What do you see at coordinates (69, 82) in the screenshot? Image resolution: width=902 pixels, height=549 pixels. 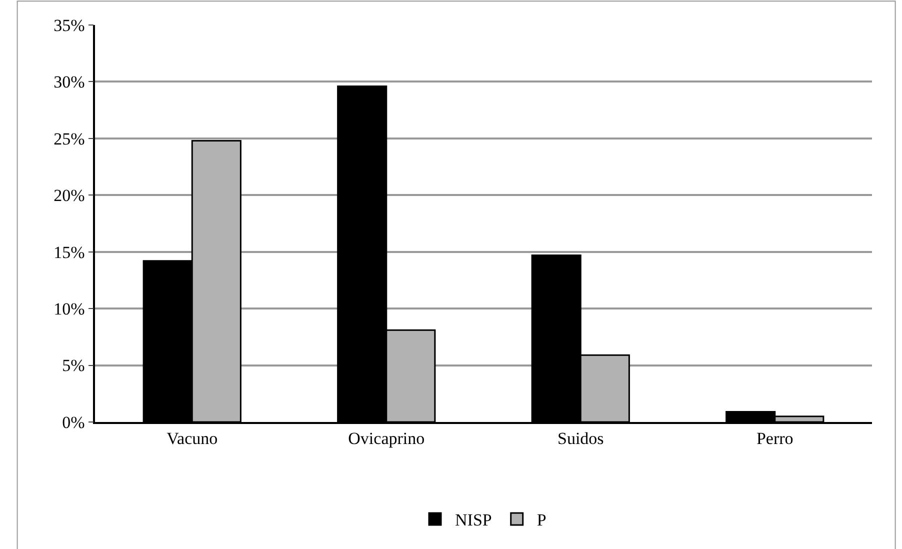 I see `y-tick-label: 30%` at bounding box center [69, 82].